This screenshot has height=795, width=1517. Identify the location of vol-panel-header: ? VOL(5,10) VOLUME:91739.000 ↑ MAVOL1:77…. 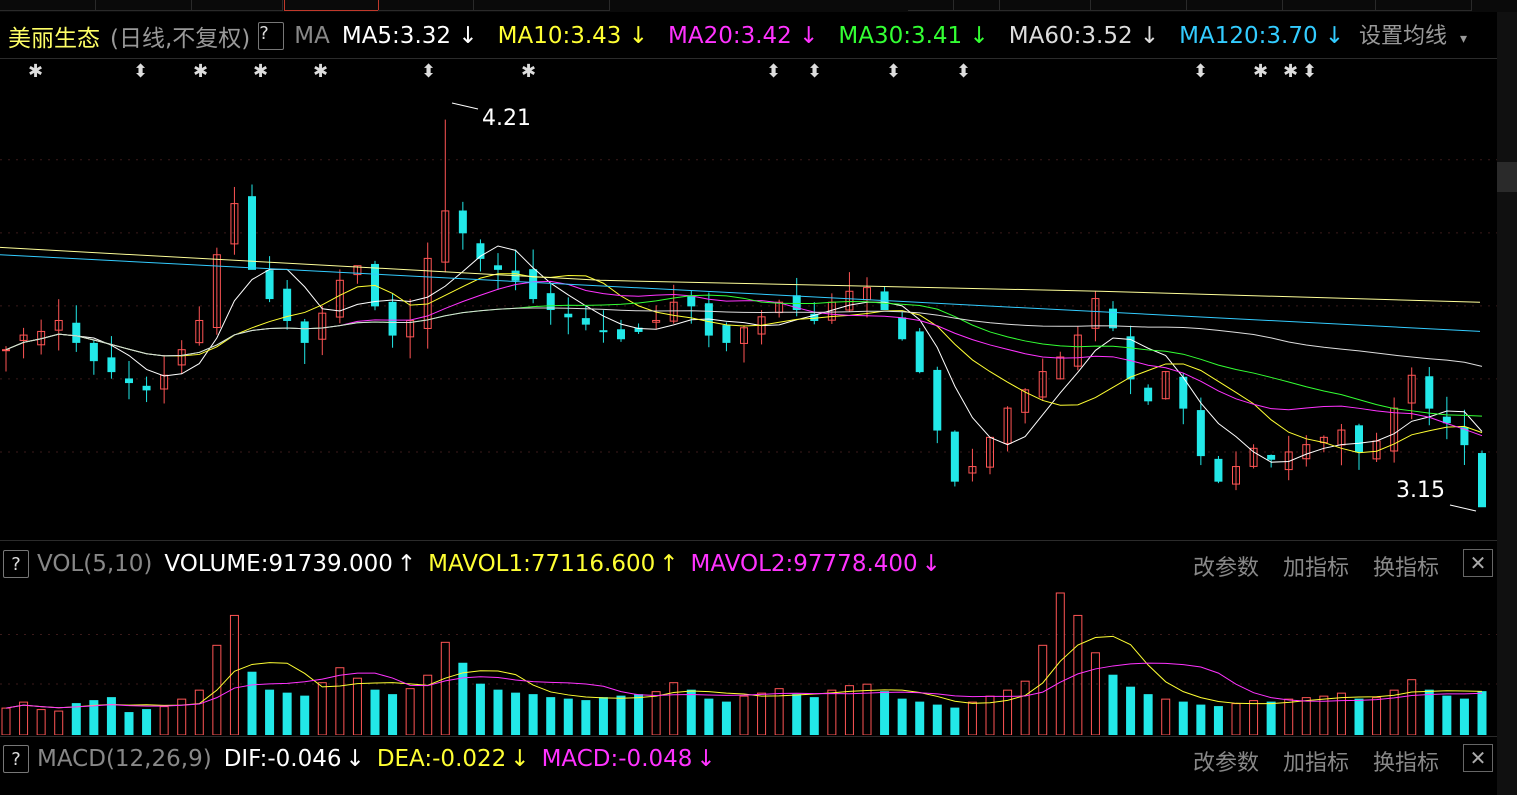
(750, 564).